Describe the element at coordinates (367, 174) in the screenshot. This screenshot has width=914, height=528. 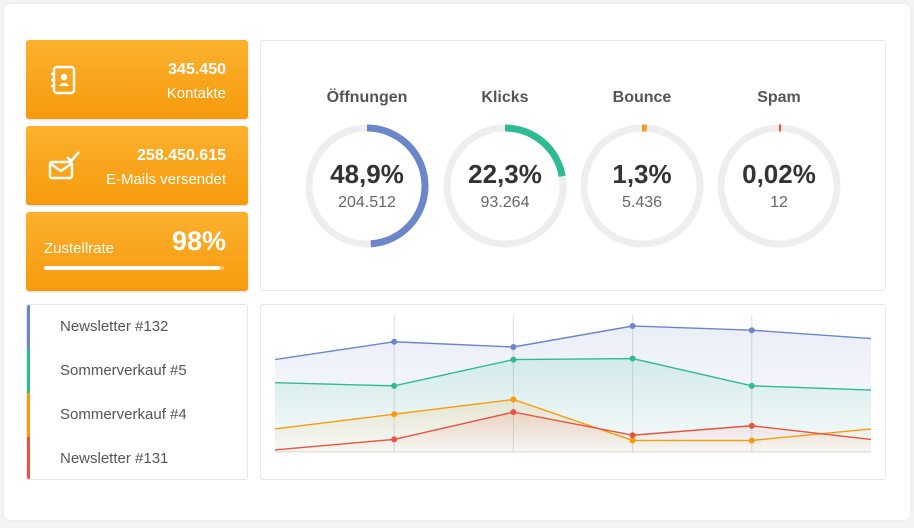
I see `stat-percent: 48,9%` at that location.